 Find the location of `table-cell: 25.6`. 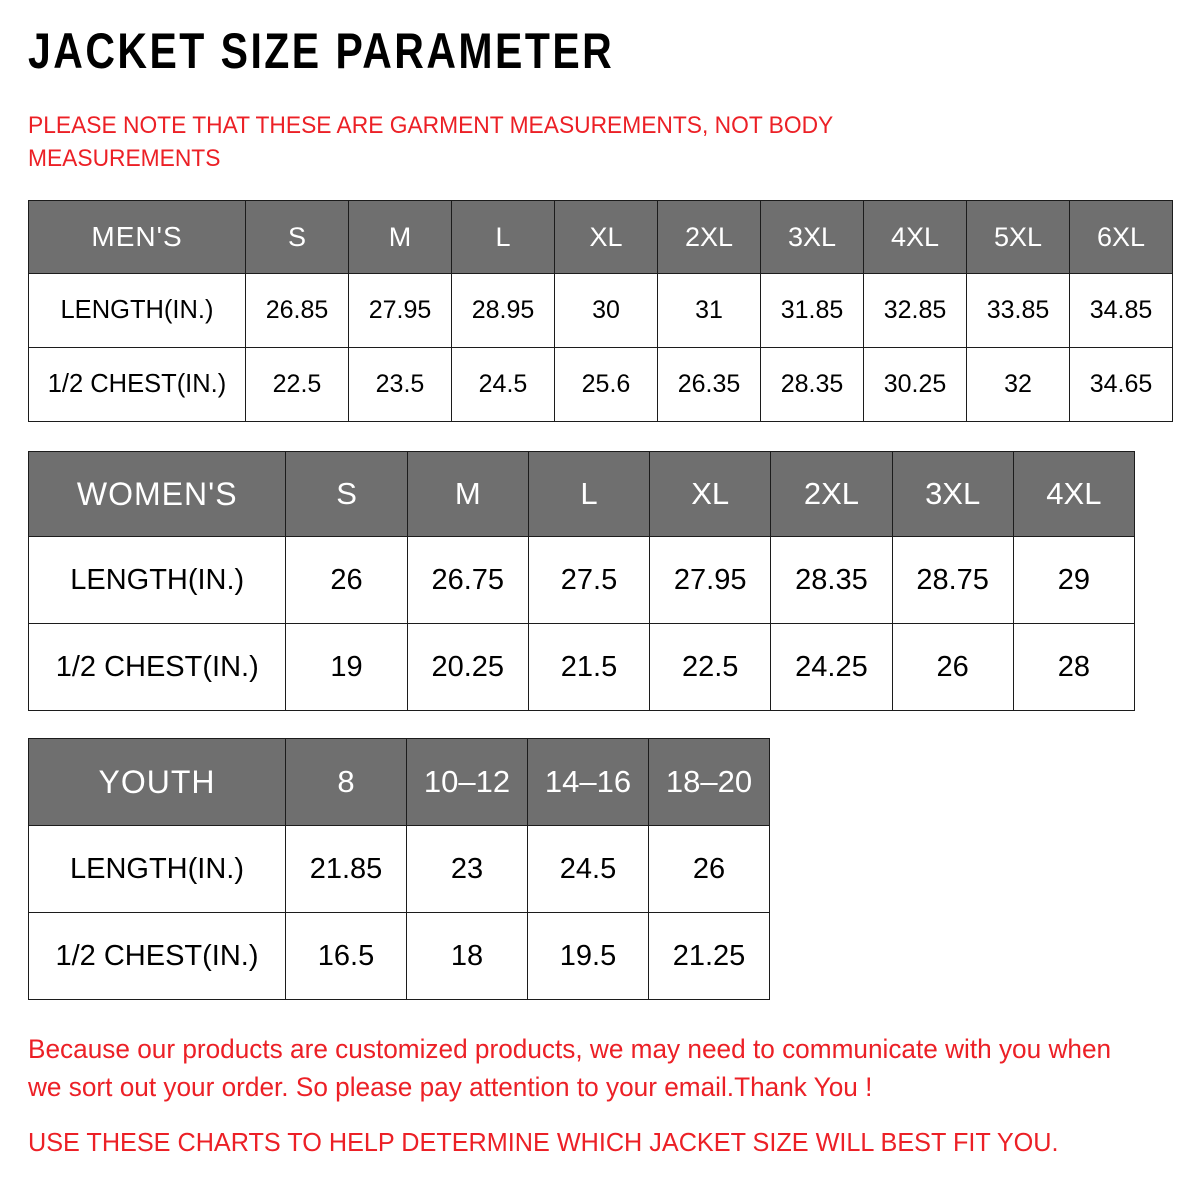

table-cell: 25.6 is located at coordinates (606, 384).